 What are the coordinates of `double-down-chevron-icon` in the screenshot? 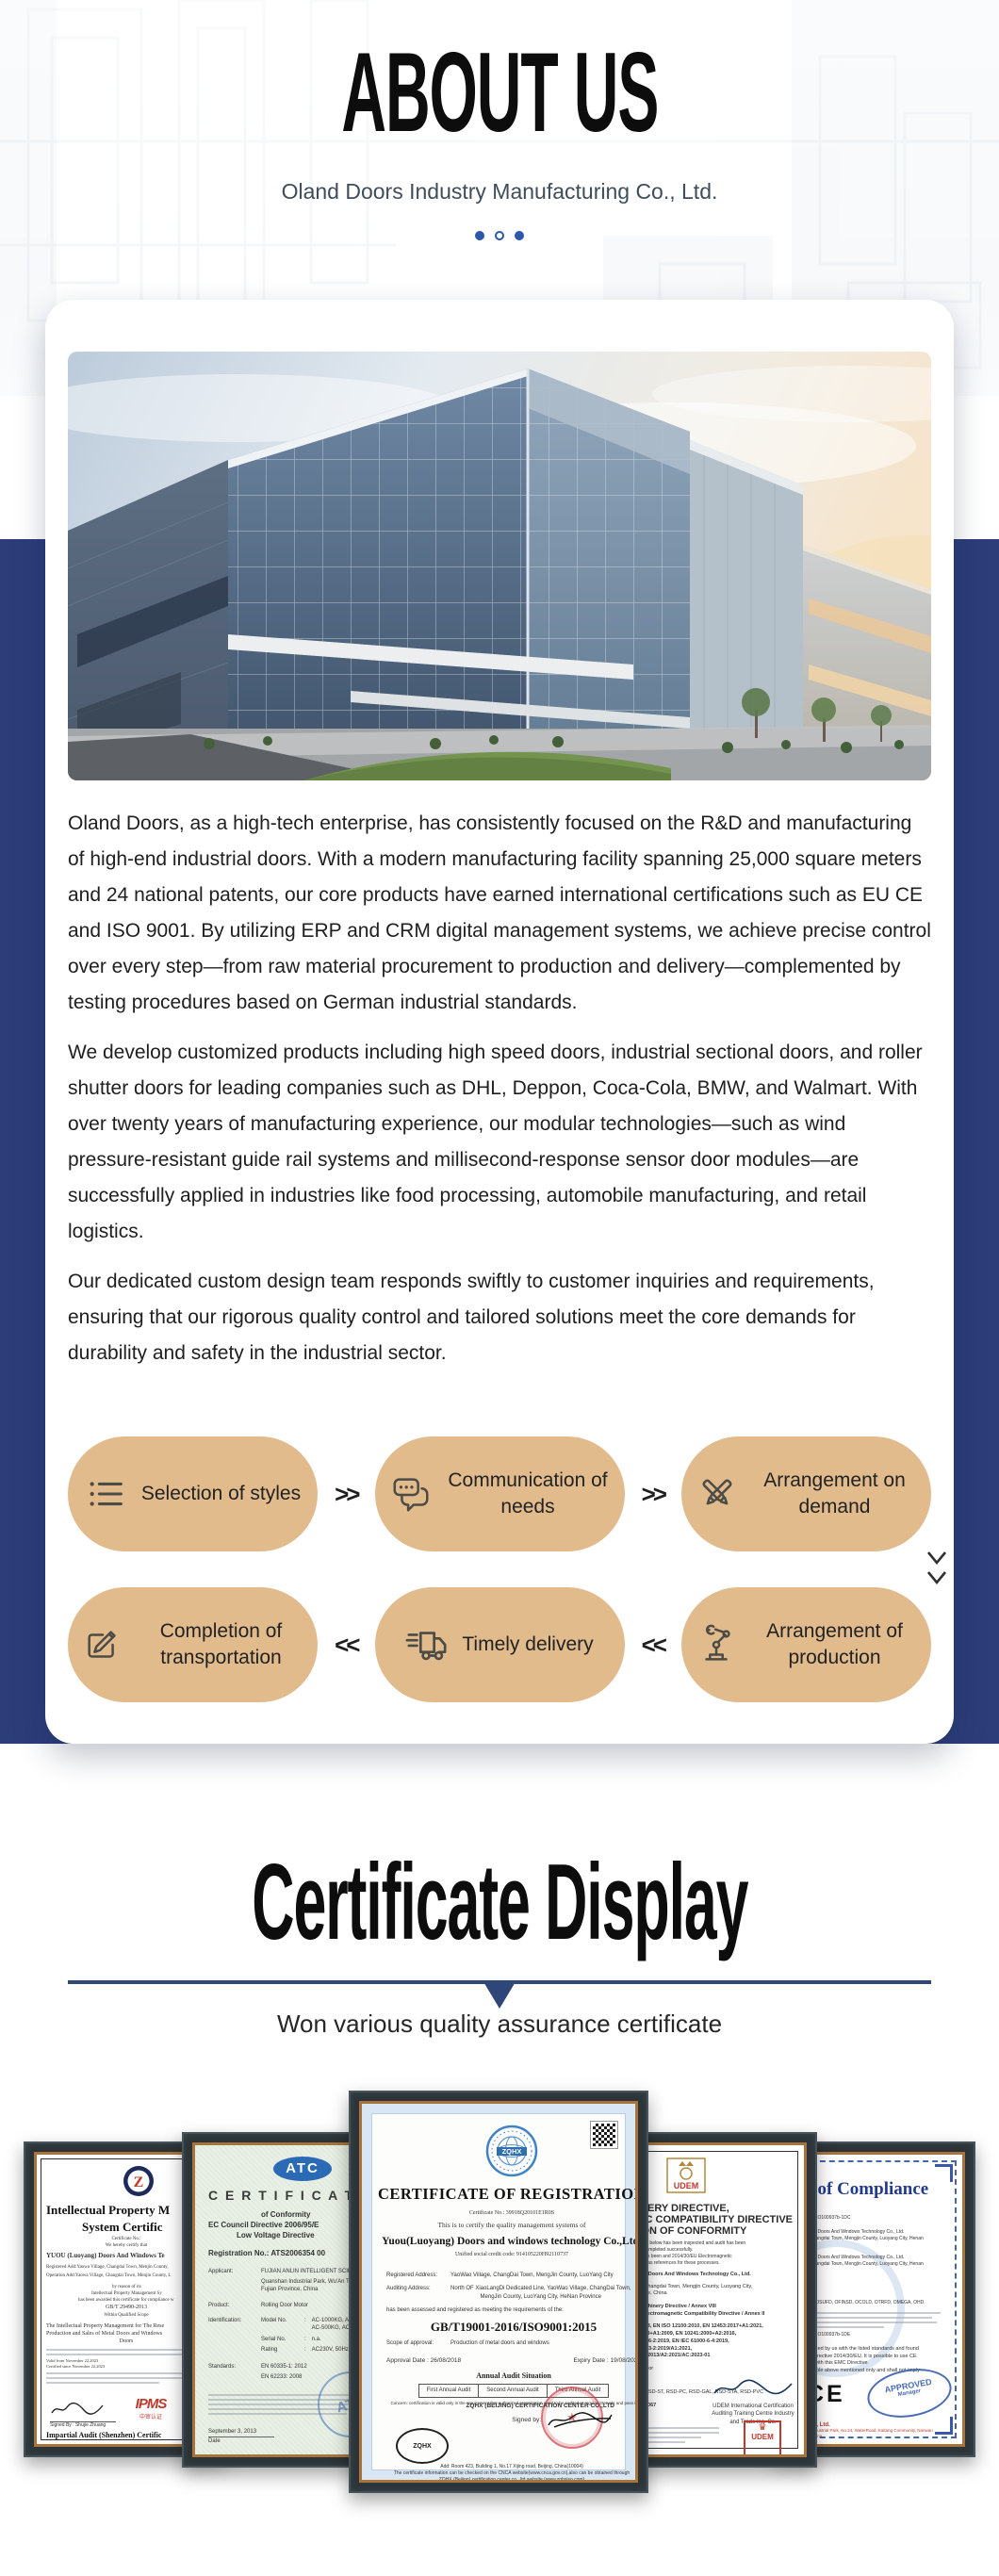 It's located at (936, 1568).